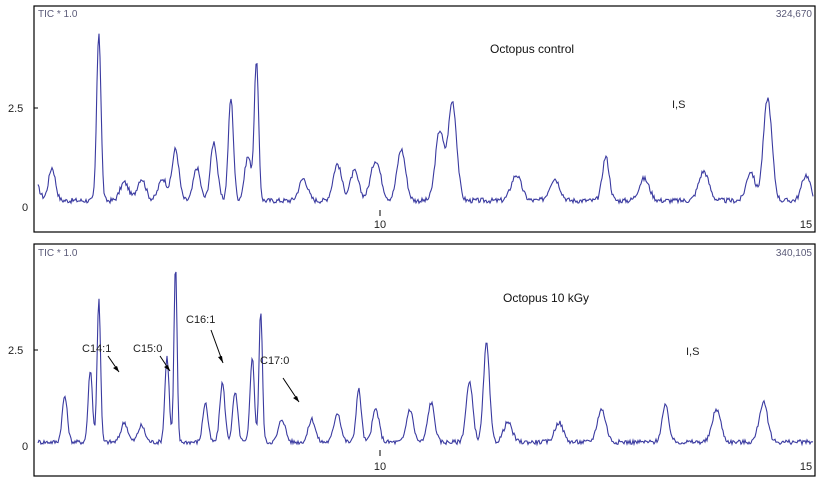  Describe the element at coordinates (58, 14) in the screenshot. I see `panel-control-header-left: TIC * 1.0` at that location.